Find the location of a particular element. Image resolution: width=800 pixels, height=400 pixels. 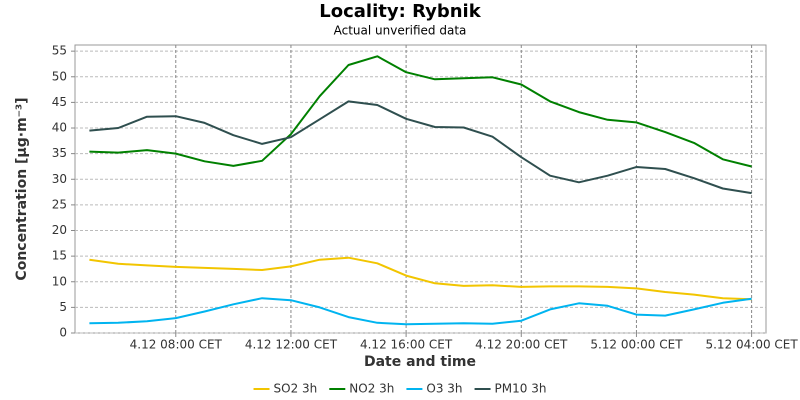

y-tick-label: 45 is located at coordinates (59, 102).